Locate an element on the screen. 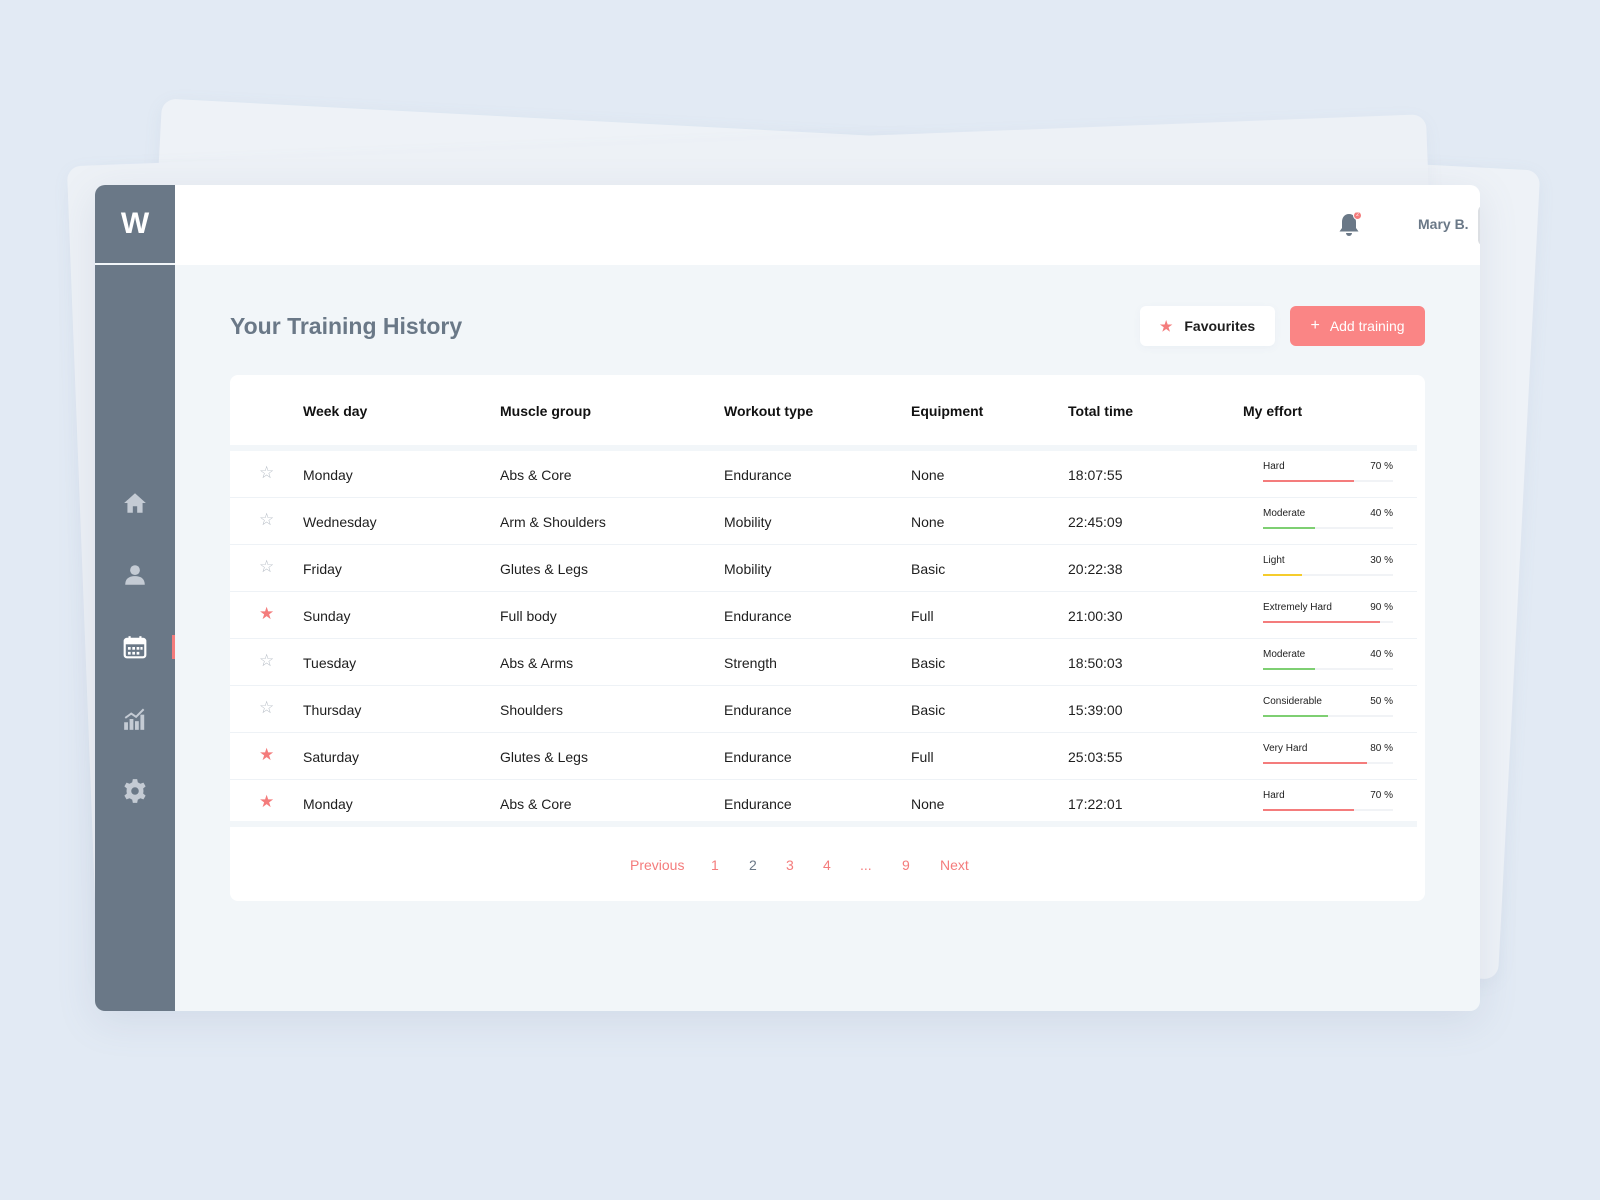  page-link: 4 is located at coordinates (827, 865).